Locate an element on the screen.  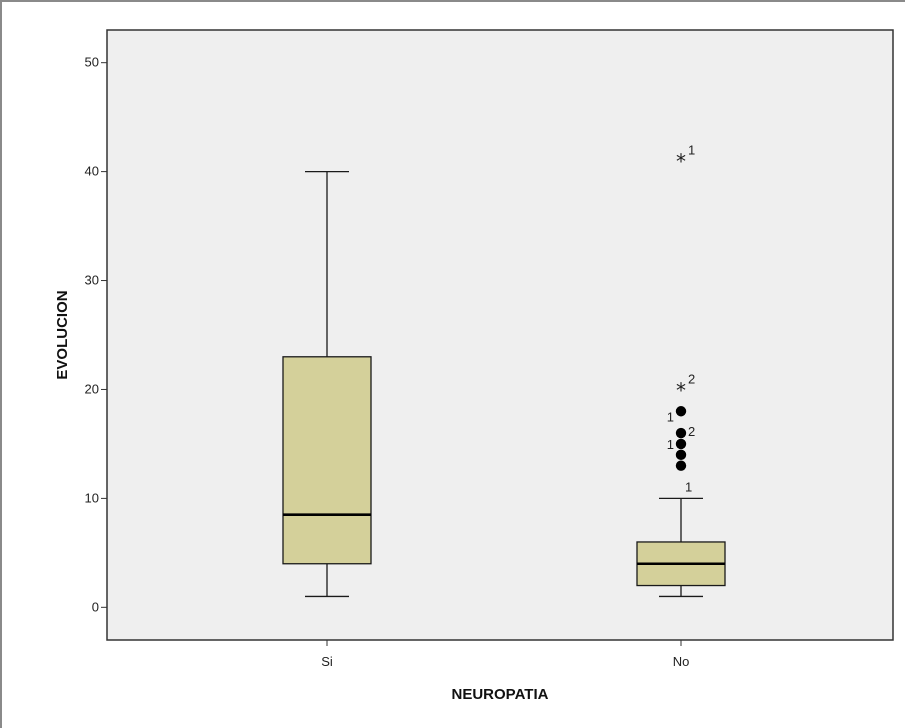
y-axis-title: EVOLUCION is located at coordinates (62, 334).